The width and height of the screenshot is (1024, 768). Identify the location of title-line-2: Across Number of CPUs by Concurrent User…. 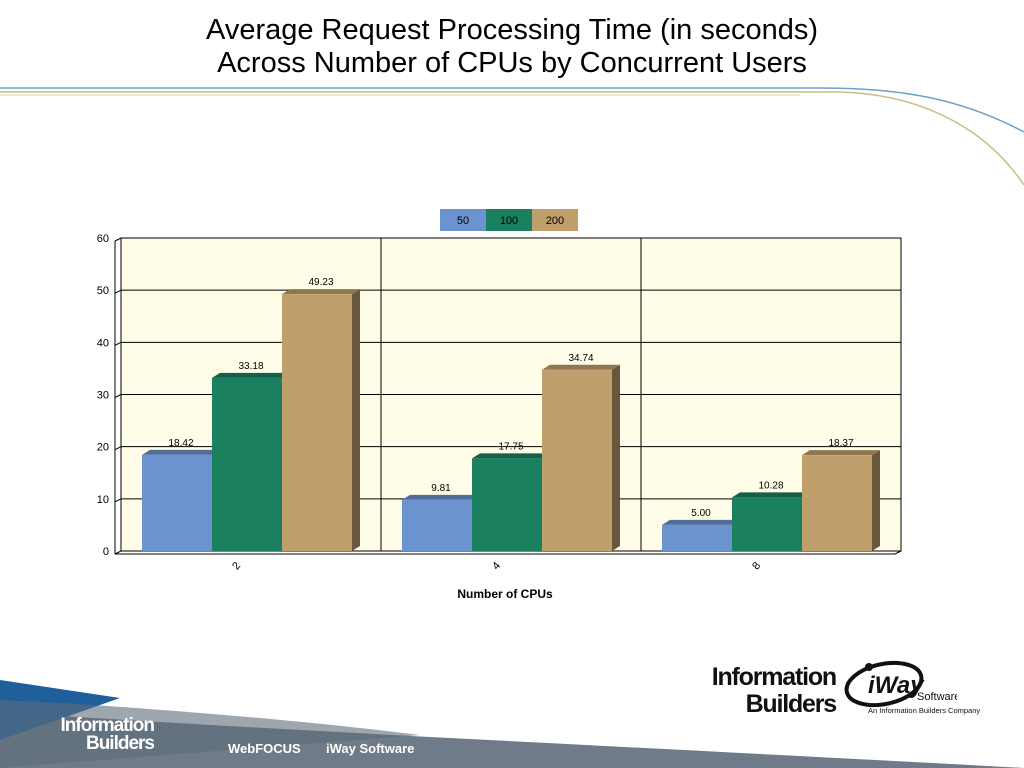
(512, 63).